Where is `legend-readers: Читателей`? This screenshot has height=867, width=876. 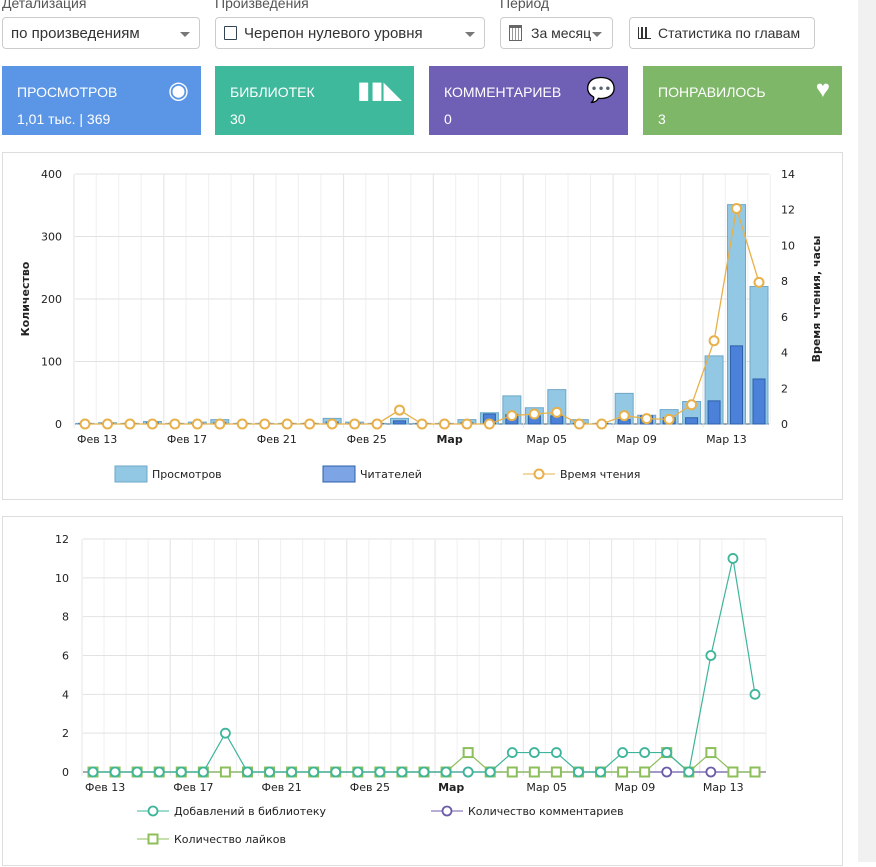 legend-readers: Читателей is located at coordinates (391, 474).